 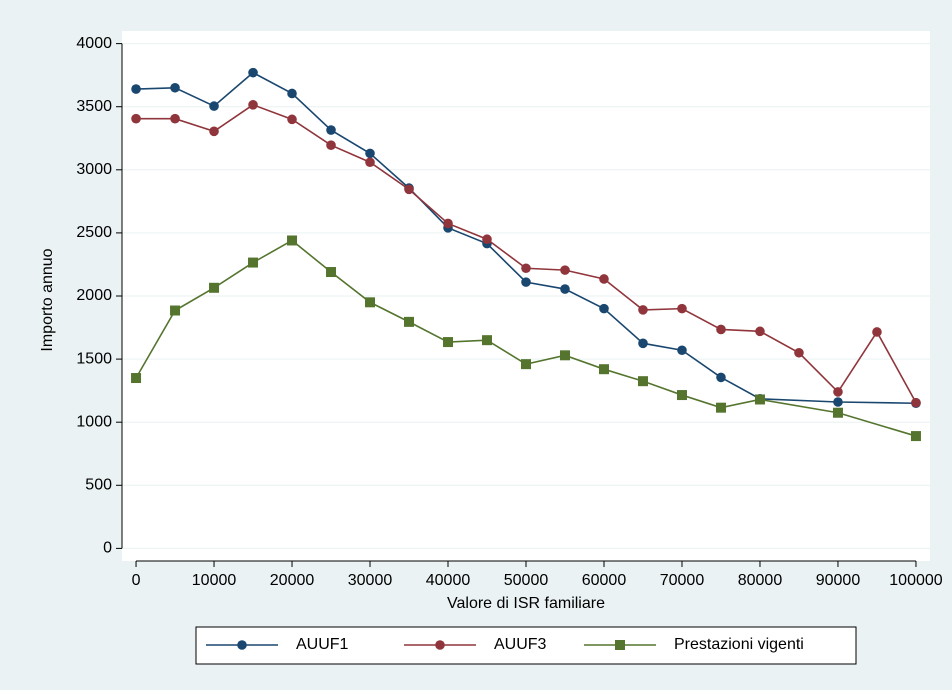 What do you see at coordinates (370, 580) in the screenshot?
I see `x-tick-label: 30000` at bounding box center [370, 580].